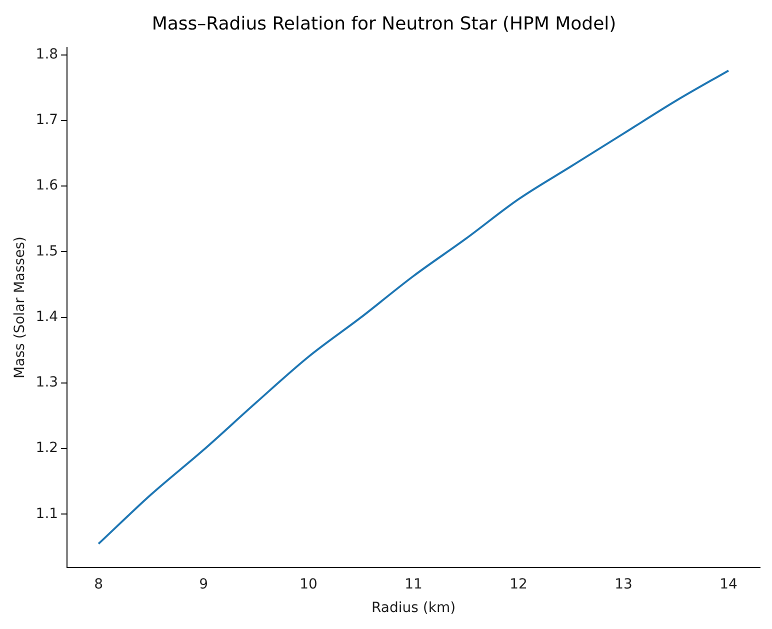 Image resolution: width=772 pixels, height=629 pixels. What do you see at coordinates (519, 584) in the screenshot?
I see `x-tick-label: 12` at bounding box center [519, 584].